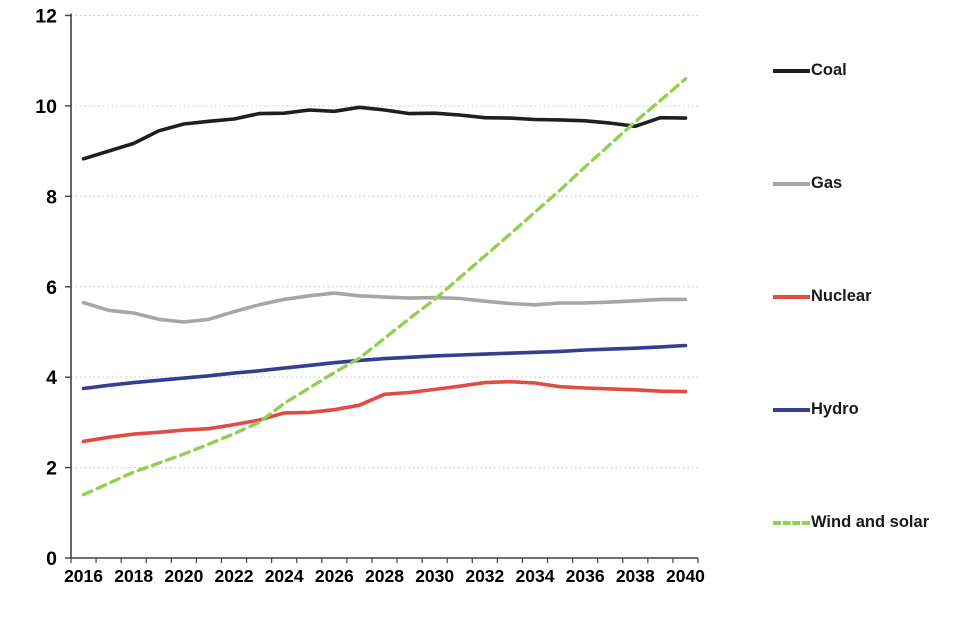  What do you see at coordinates (384, 411) in the screenshot?
I see `series-line-nuclear` at bounding box center [384, 411].